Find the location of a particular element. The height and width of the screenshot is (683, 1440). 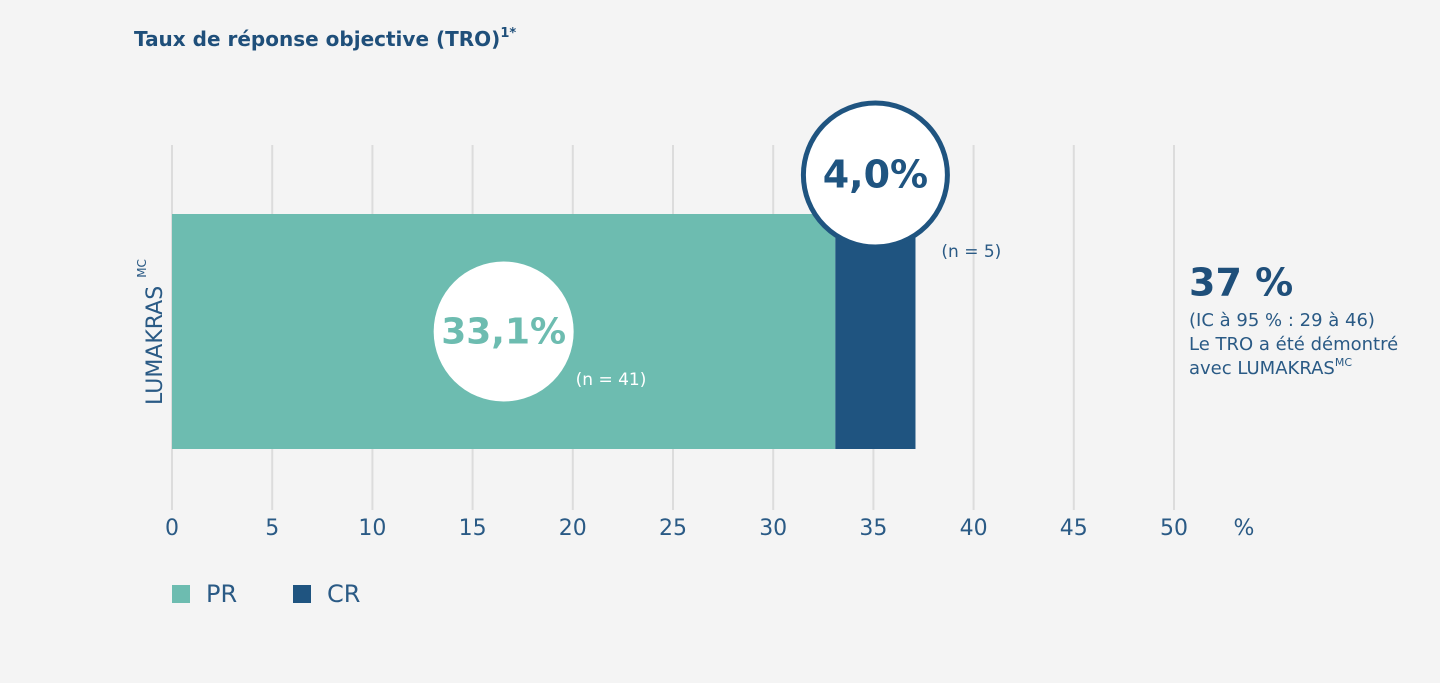

chart-title-group: Taux de réponse objective (TRO)1* is located at coordinates (325, 38).